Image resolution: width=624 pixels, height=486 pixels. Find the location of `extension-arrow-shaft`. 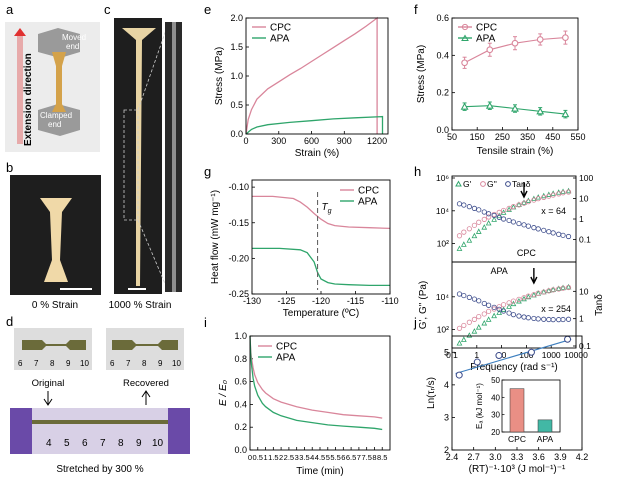

extension-arrow-shaft is located at coordinates (20, 90).